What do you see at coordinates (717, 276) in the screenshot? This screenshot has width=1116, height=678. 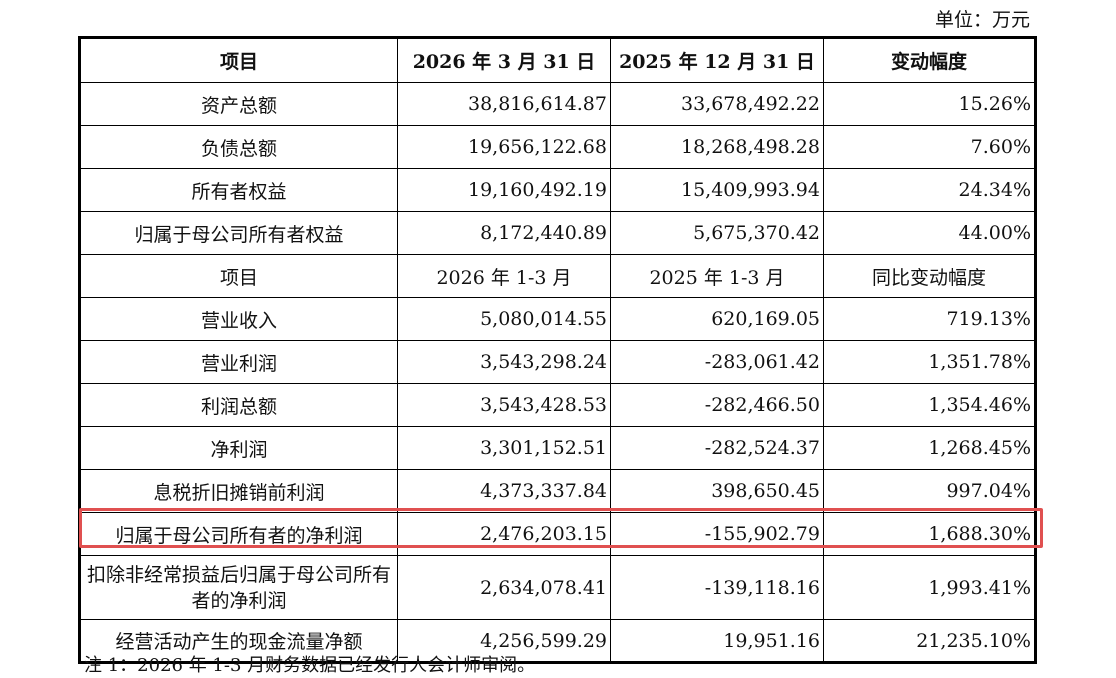 I see `subheader-previous-period: 2025 年 1-3 月` at bounding box center [717, 276].